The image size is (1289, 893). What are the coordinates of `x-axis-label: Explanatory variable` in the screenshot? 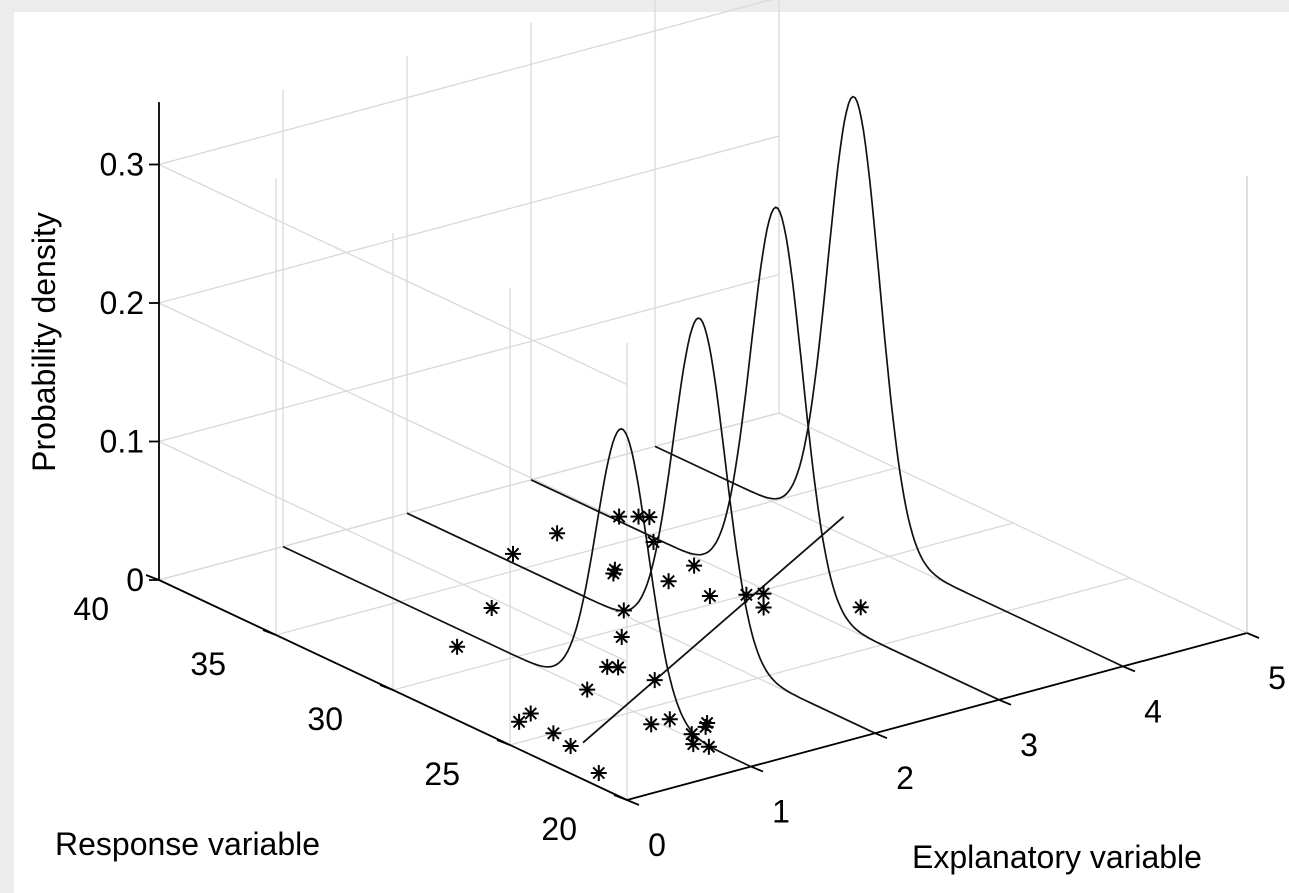 It's located at (1057, 857).